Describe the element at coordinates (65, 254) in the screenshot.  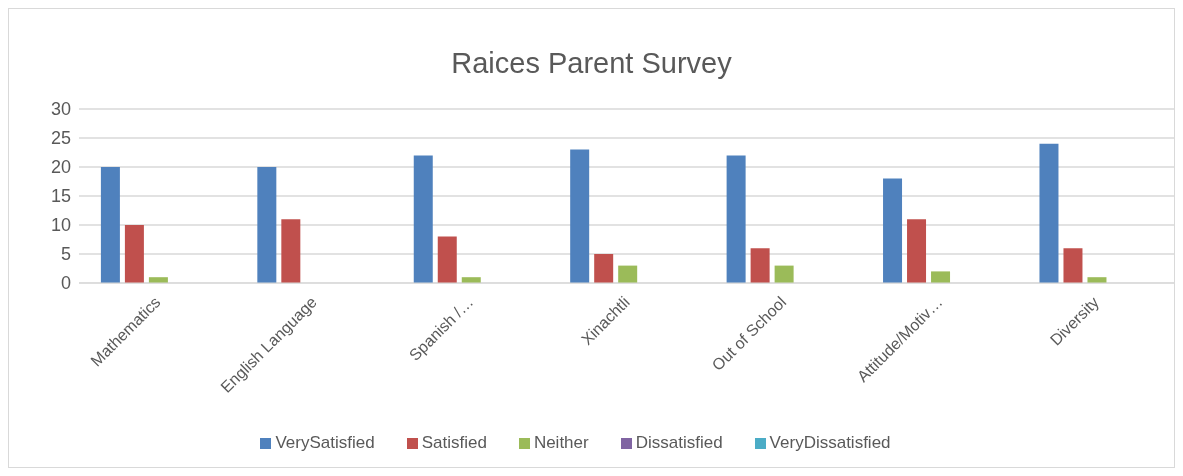
I see `y-tick-label: 5` at that location.